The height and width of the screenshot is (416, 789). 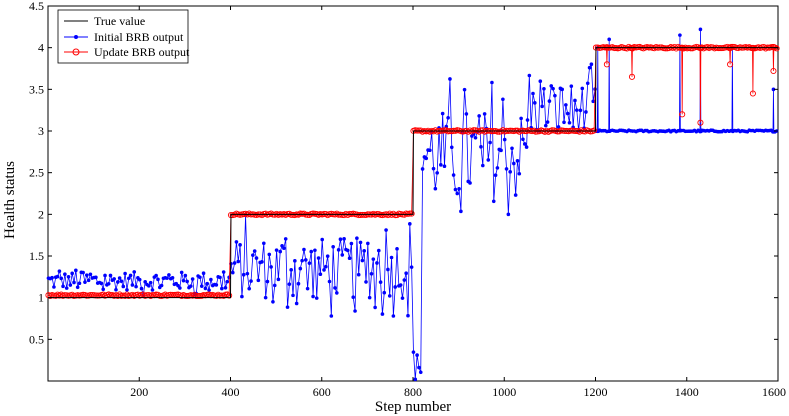 I want to click on y-tick-label: 4, so click(x=41, y=48).